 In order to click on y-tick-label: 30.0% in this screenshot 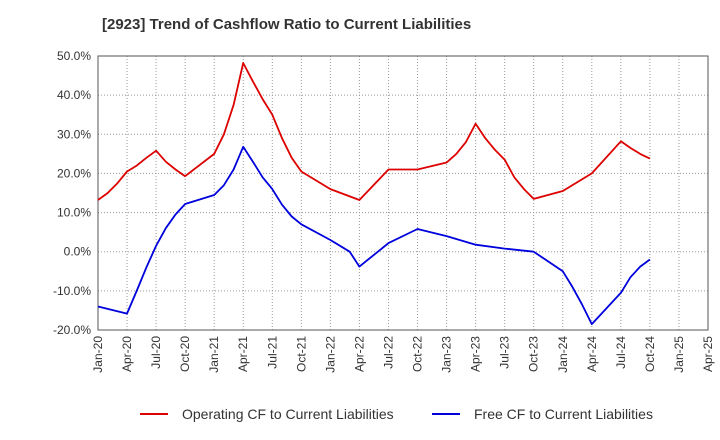, I will do `click(74, 134)`.